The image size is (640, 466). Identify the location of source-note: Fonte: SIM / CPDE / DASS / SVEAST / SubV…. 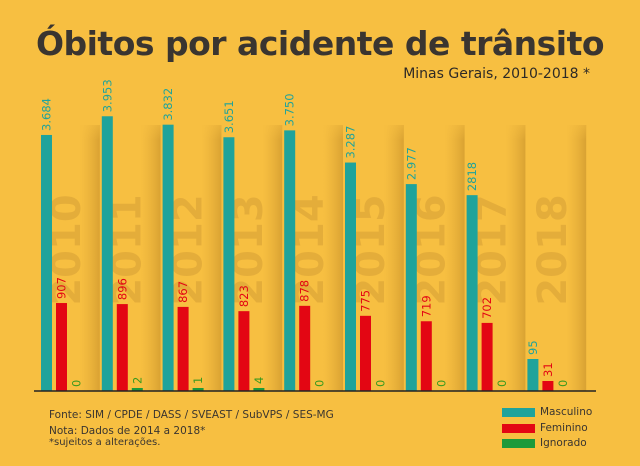
(191, 415).